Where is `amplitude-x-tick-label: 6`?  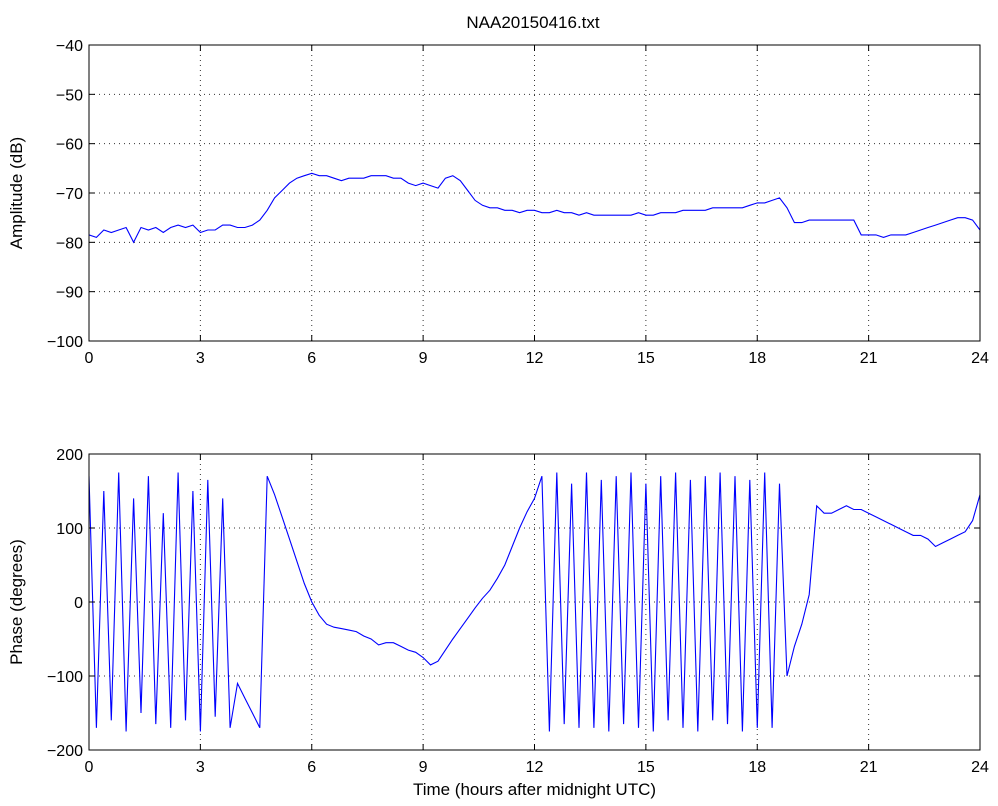 amplitude-x-tick-label: 6 is located at coordinates (311, 358).